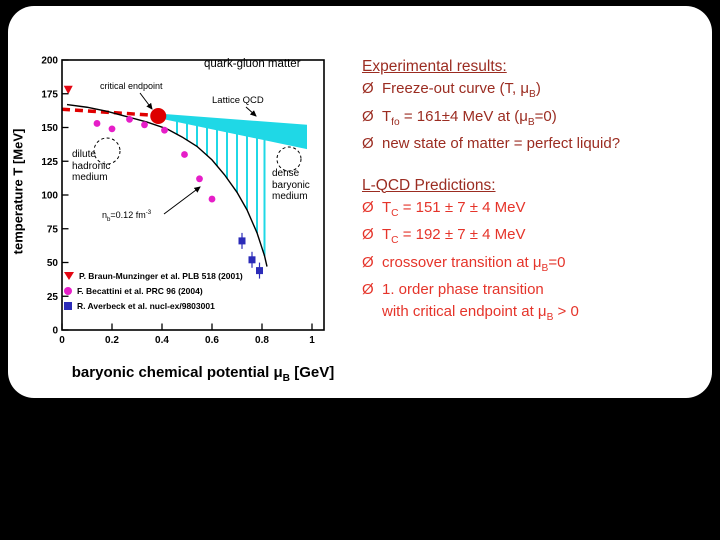  What do you see at coordinates (49, 196) in the screenshot?
I see `svg-text: 100` at bounding box center [49, 196].